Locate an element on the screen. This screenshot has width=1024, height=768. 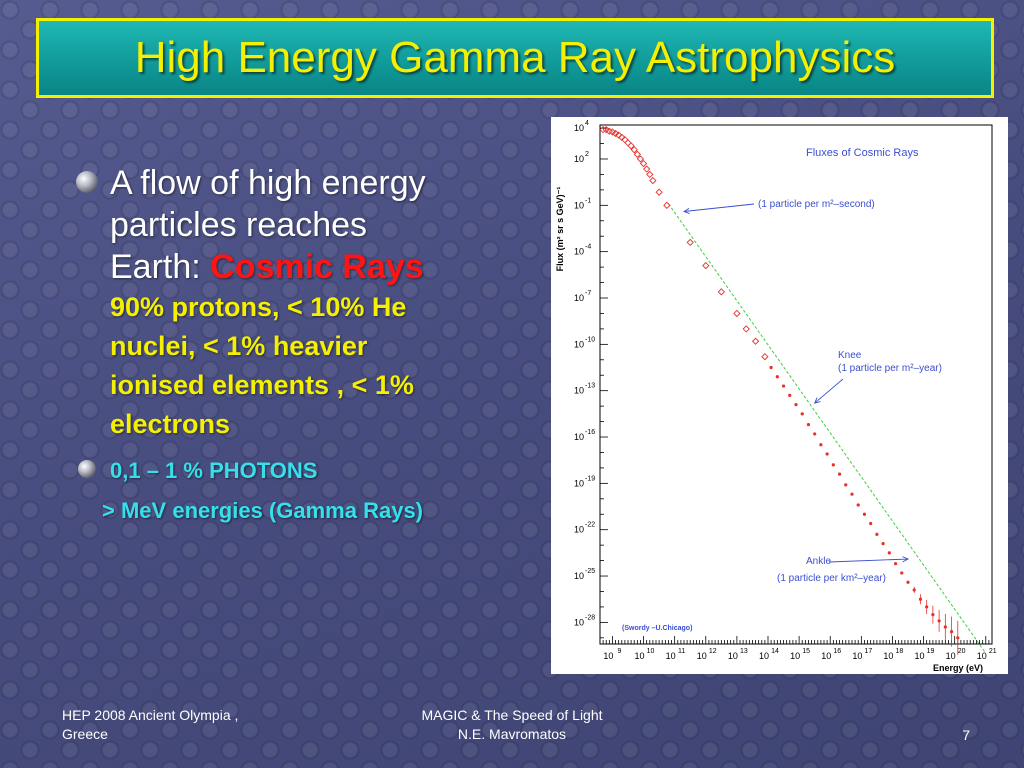
bullet-line: particles reaches is located at coordinates (239, 225).